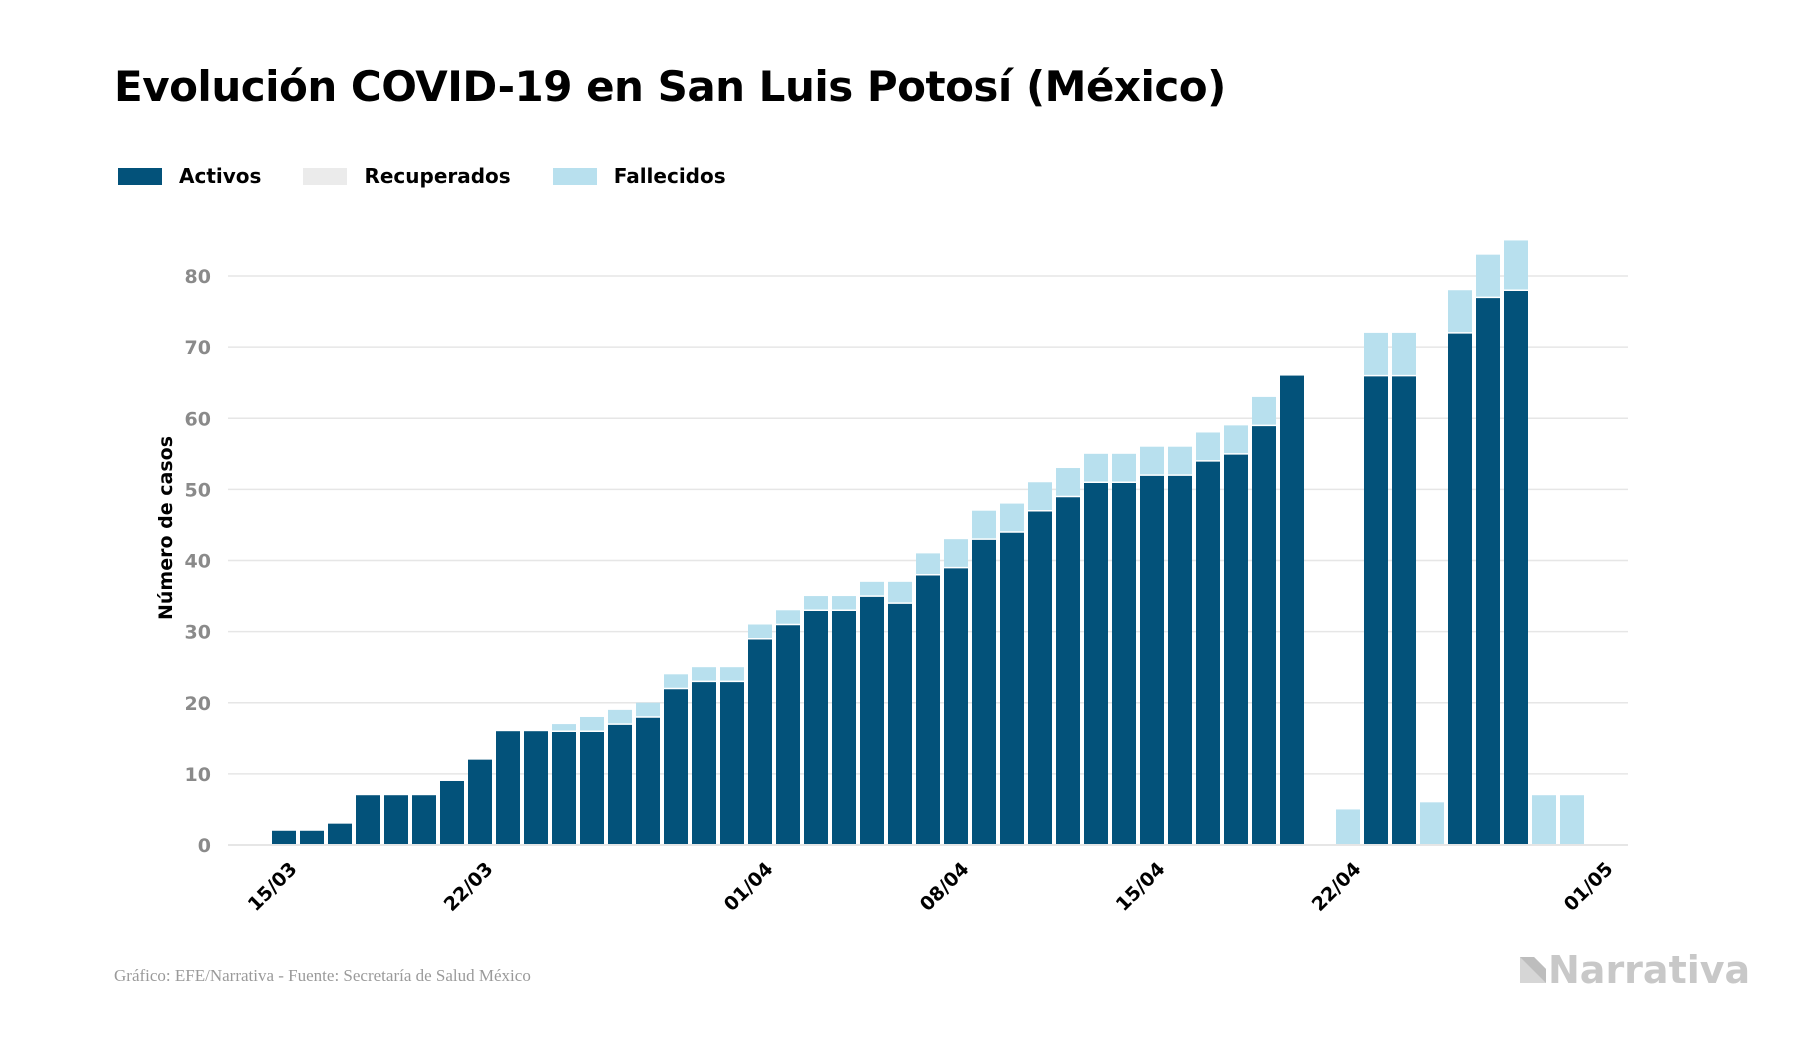 This screenshot has width=1800, height=1050. What do you see at coordinates (325, 176) in the screenshot?
I see `legend-swatch-recuperados` at bounding box center [325, 176].